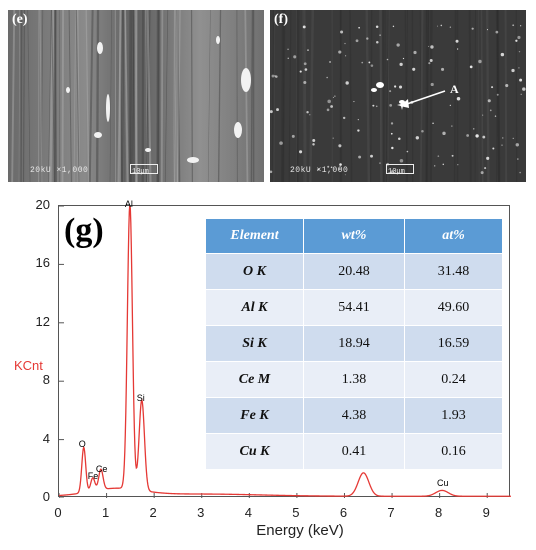 The width and height of the screenshot is (536, 550). I want to click on header-at: at%, so click(453, 236).